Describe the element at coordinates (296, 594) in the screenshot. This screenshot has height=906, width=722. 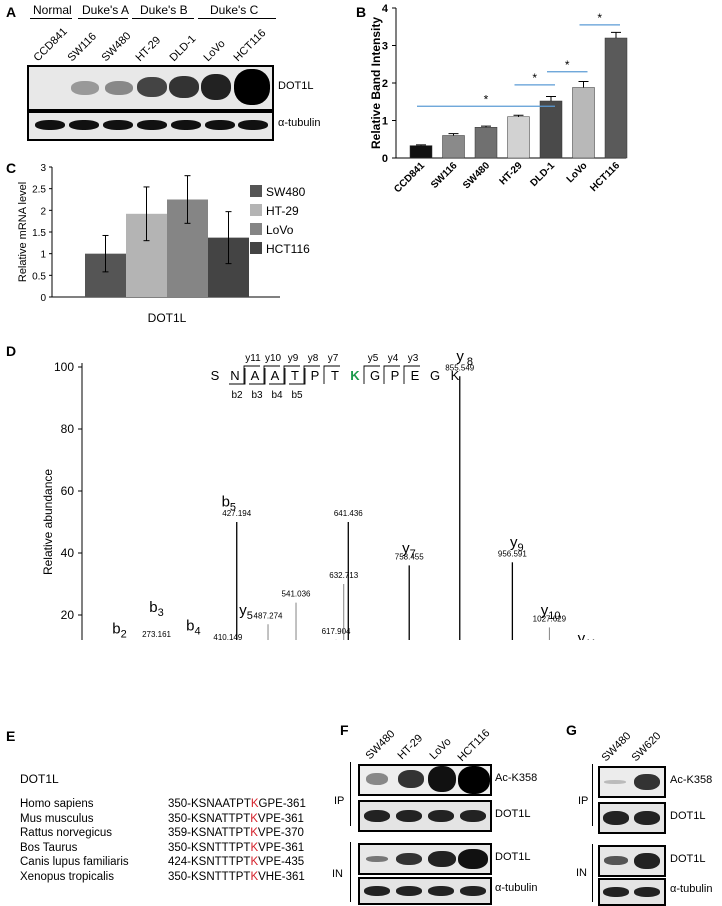
I see `peak-label: 541.036` at that location.